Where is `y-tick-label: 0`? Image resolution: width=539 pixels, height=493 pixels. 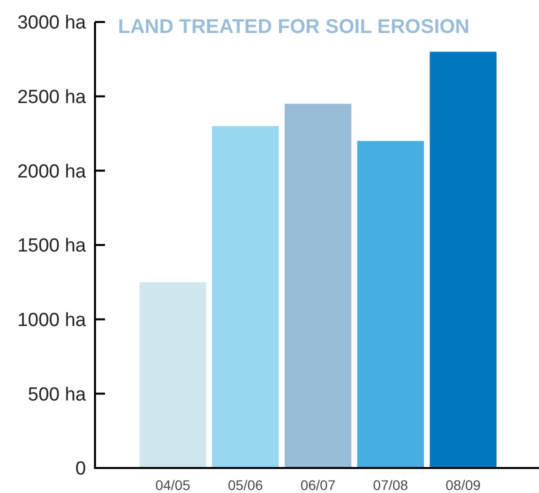 y-tick-label: 0 is located at coordinates (80, 469).